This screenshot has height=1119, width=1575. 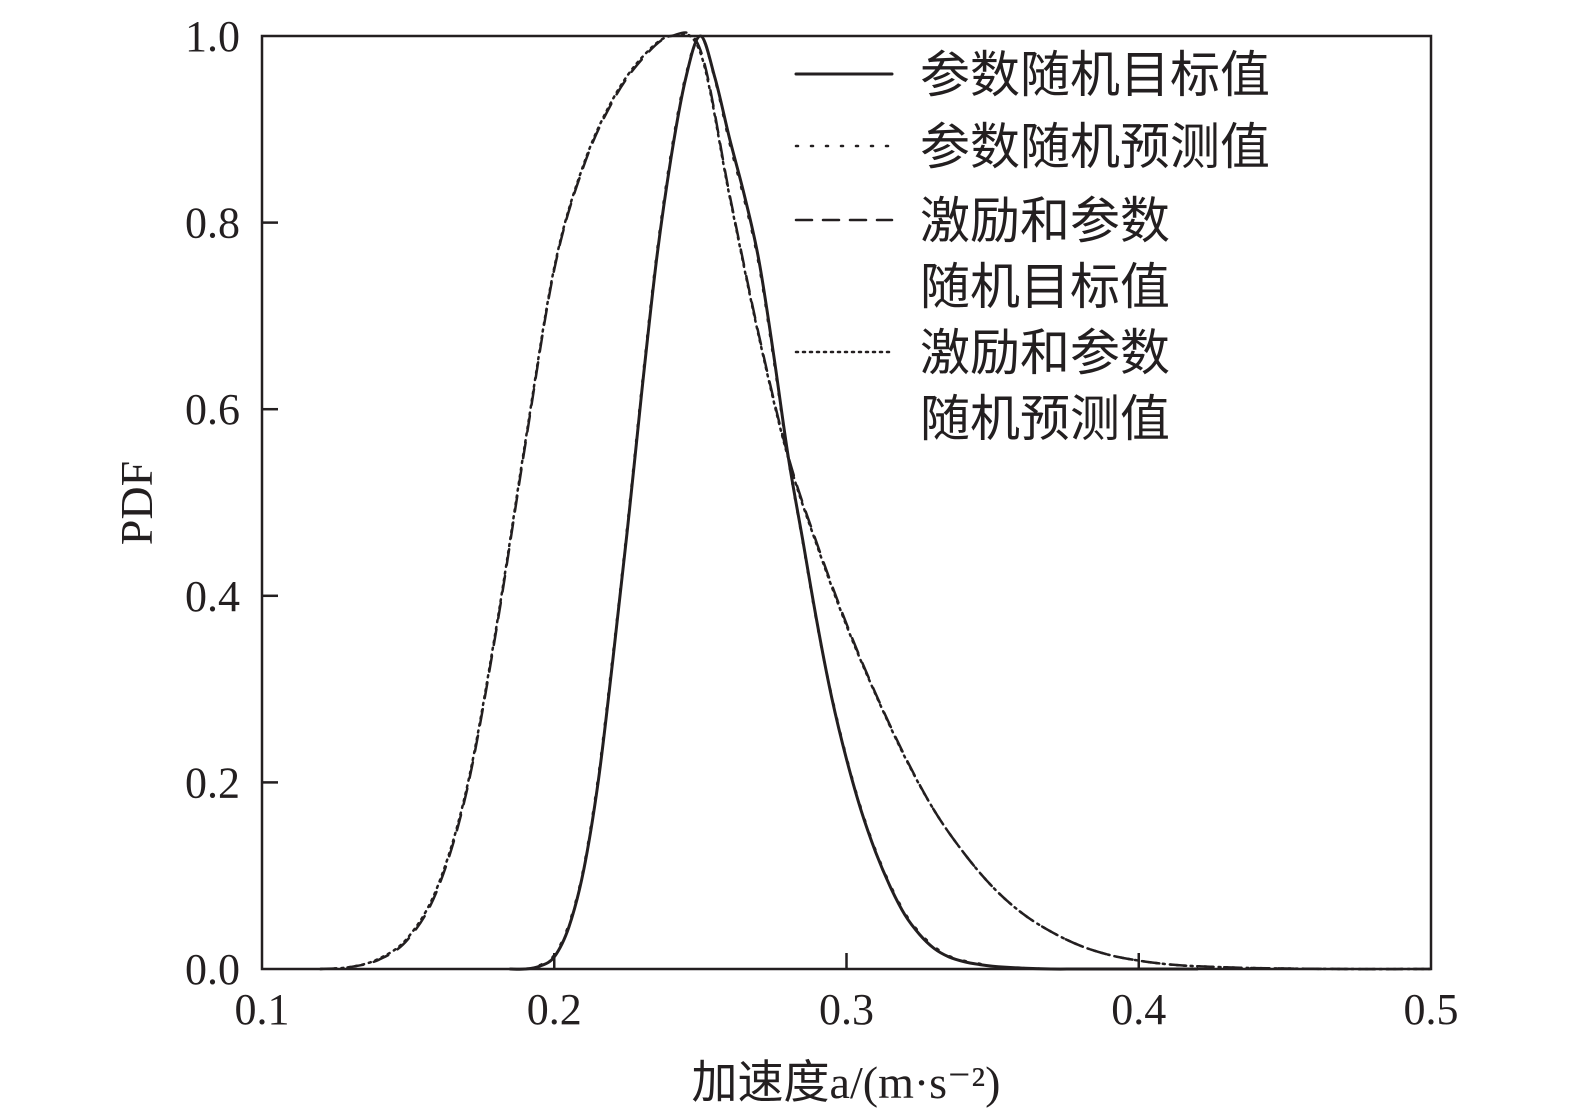 What do you see at coordinates (1138, 1009) in the screenshot?
I see `x-tick-label: 0.4` at bounding box center [1138, 1009].